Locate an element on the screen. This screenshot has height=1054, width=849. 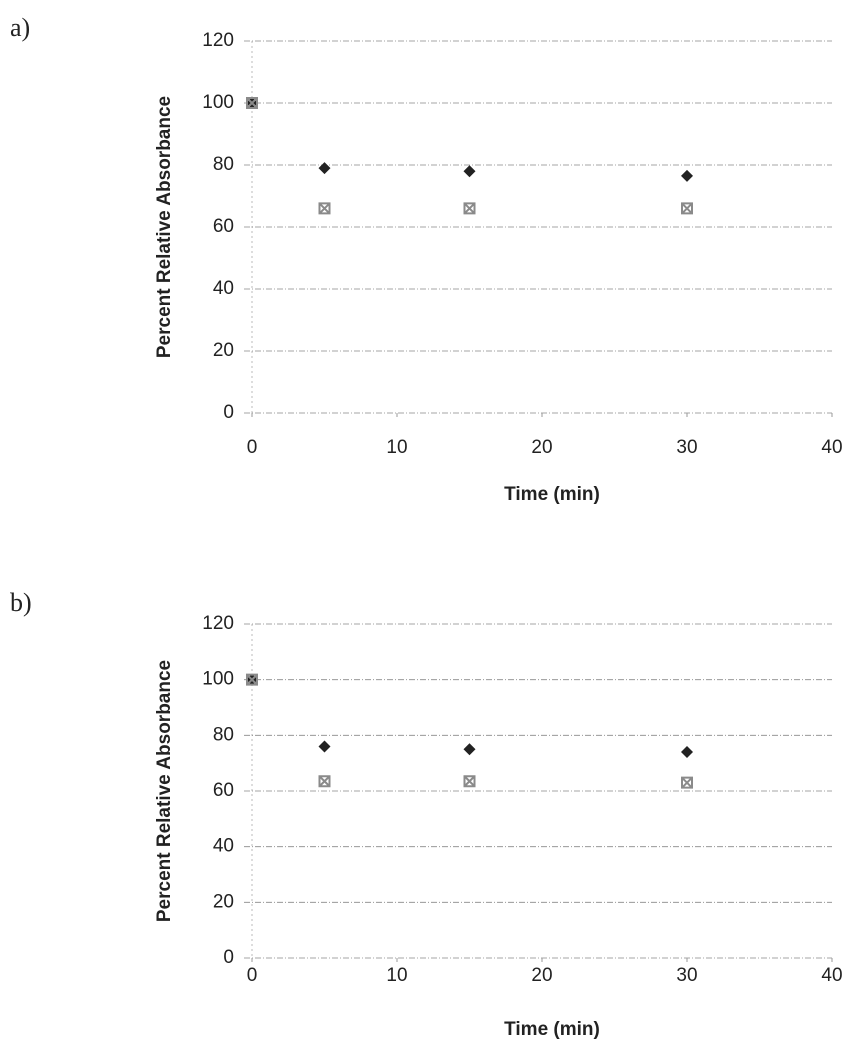
panel-label: a) is located at coordinates (20, 27).